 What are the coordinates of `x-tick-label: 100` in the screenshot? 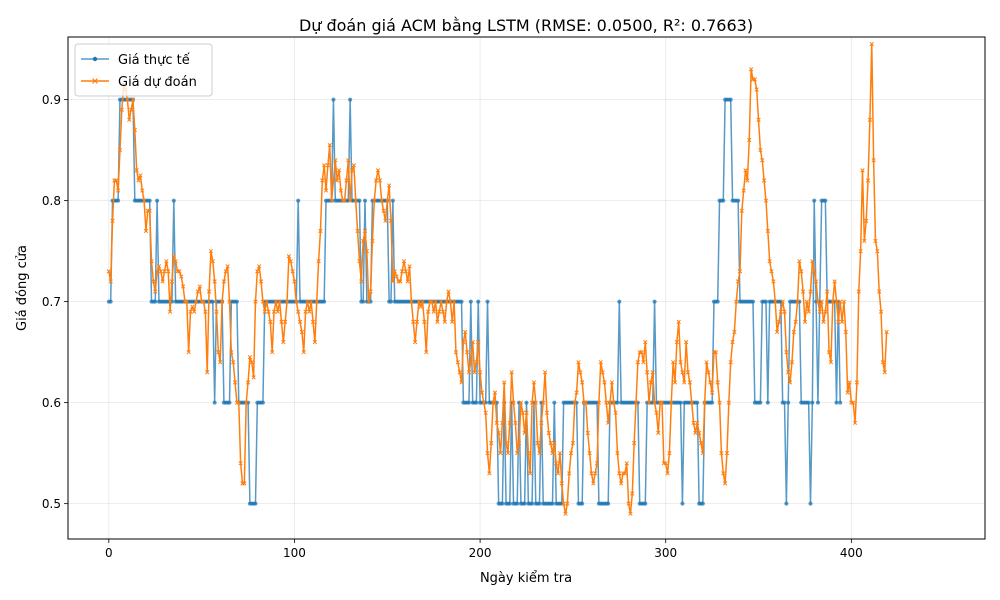 It's located at (294, 553).